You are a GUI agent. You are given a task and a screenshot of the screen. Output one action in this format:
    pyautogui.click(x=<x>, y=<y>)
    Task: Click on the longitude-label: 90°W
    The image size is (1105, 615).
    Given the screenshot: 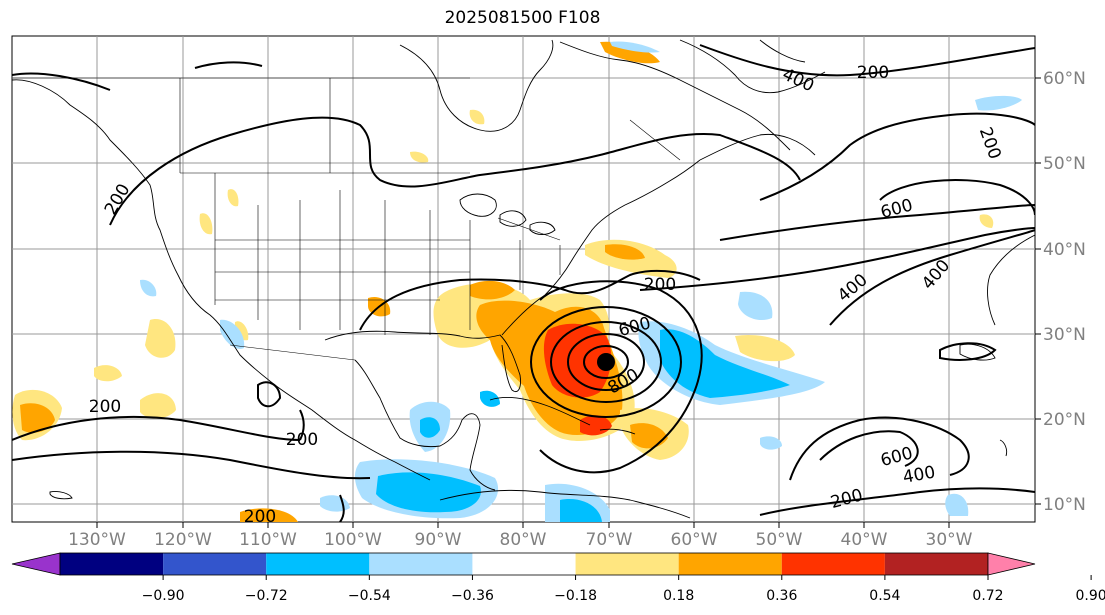 What is the action you would take?
    pyautogui.click(x=438, y=540)
    